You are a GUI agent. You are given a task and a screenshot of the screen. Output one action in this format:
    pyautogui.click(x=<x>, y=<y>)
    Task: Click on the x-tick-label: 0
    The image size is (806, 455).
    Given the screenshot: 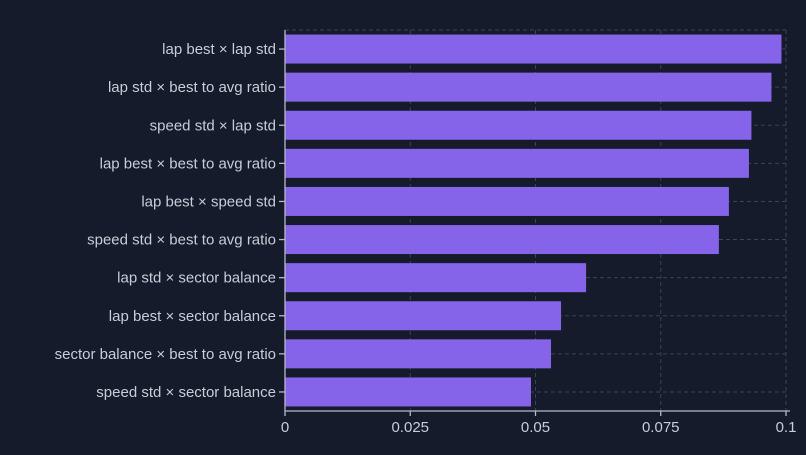 What is the action you would take?
    pyautogui.click(x=285, y=427)
    